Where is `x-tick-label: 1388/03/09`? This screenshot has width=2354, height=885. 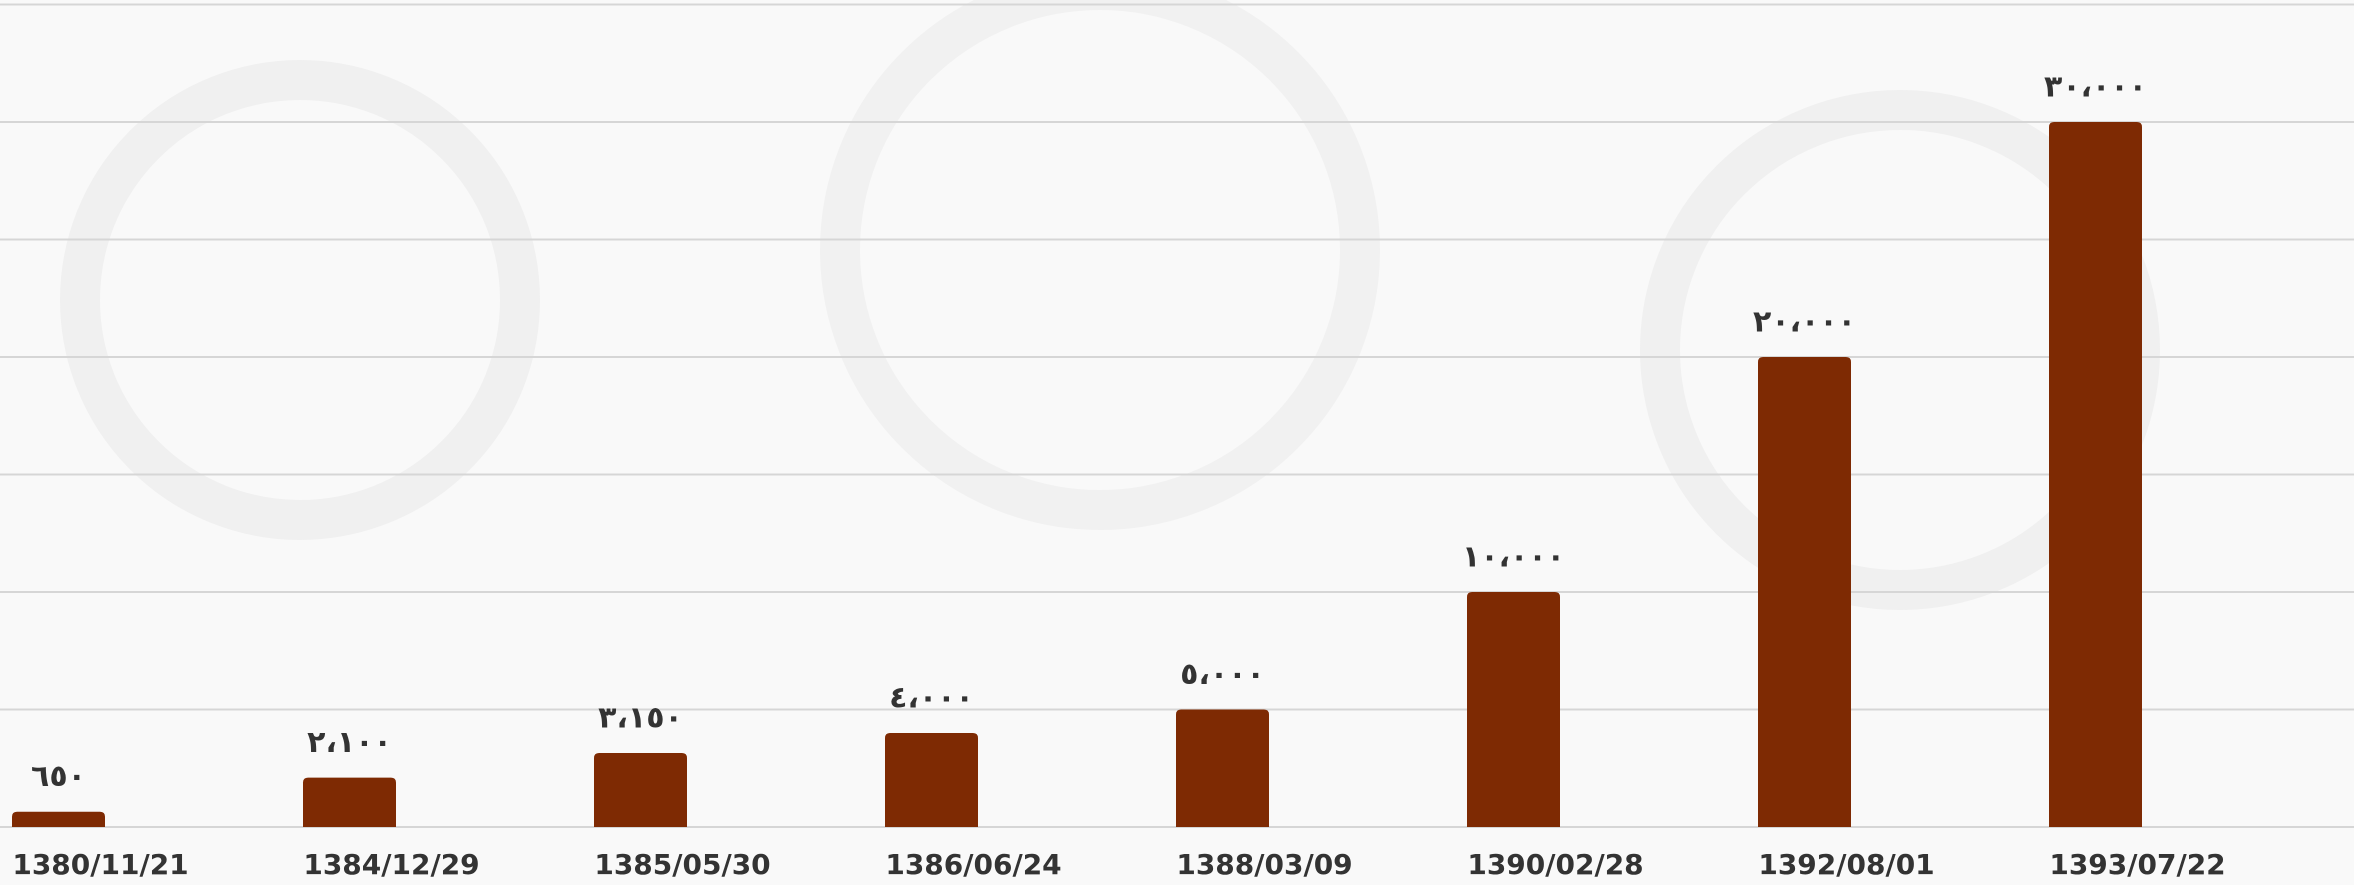
x-tick-label: 1388/03/09 is located at coordinates (1264, 864).